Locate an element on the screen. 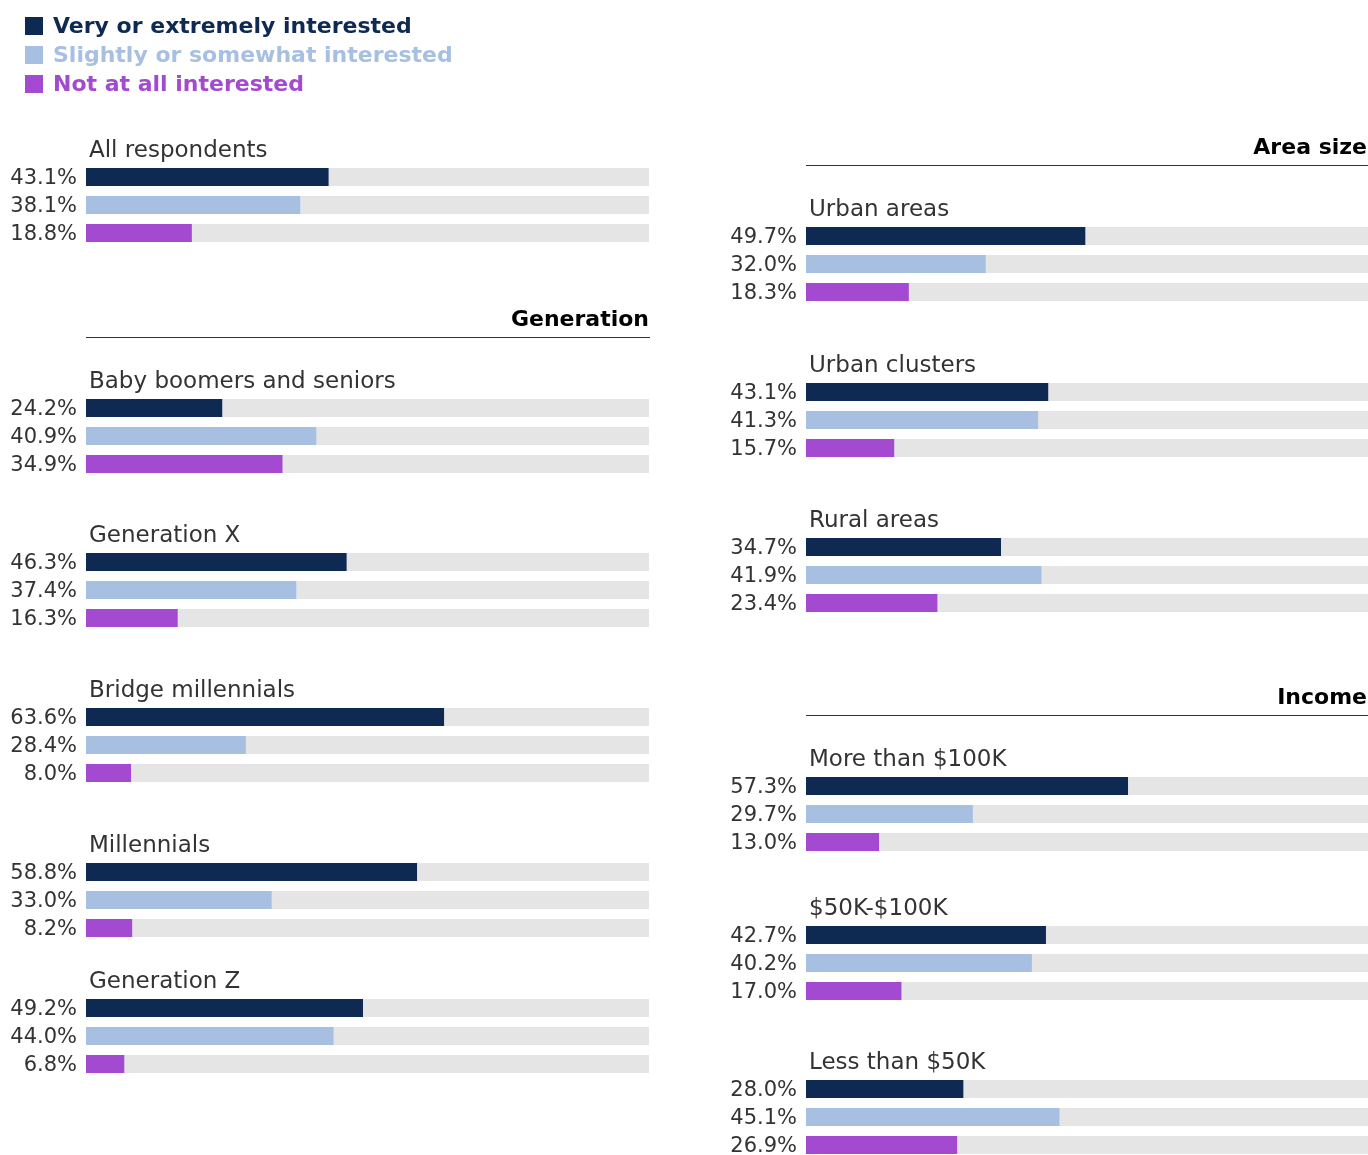 This screenshot has width=1368, height=1155. data-label: 40.9% is located at coordinates (43, 436).